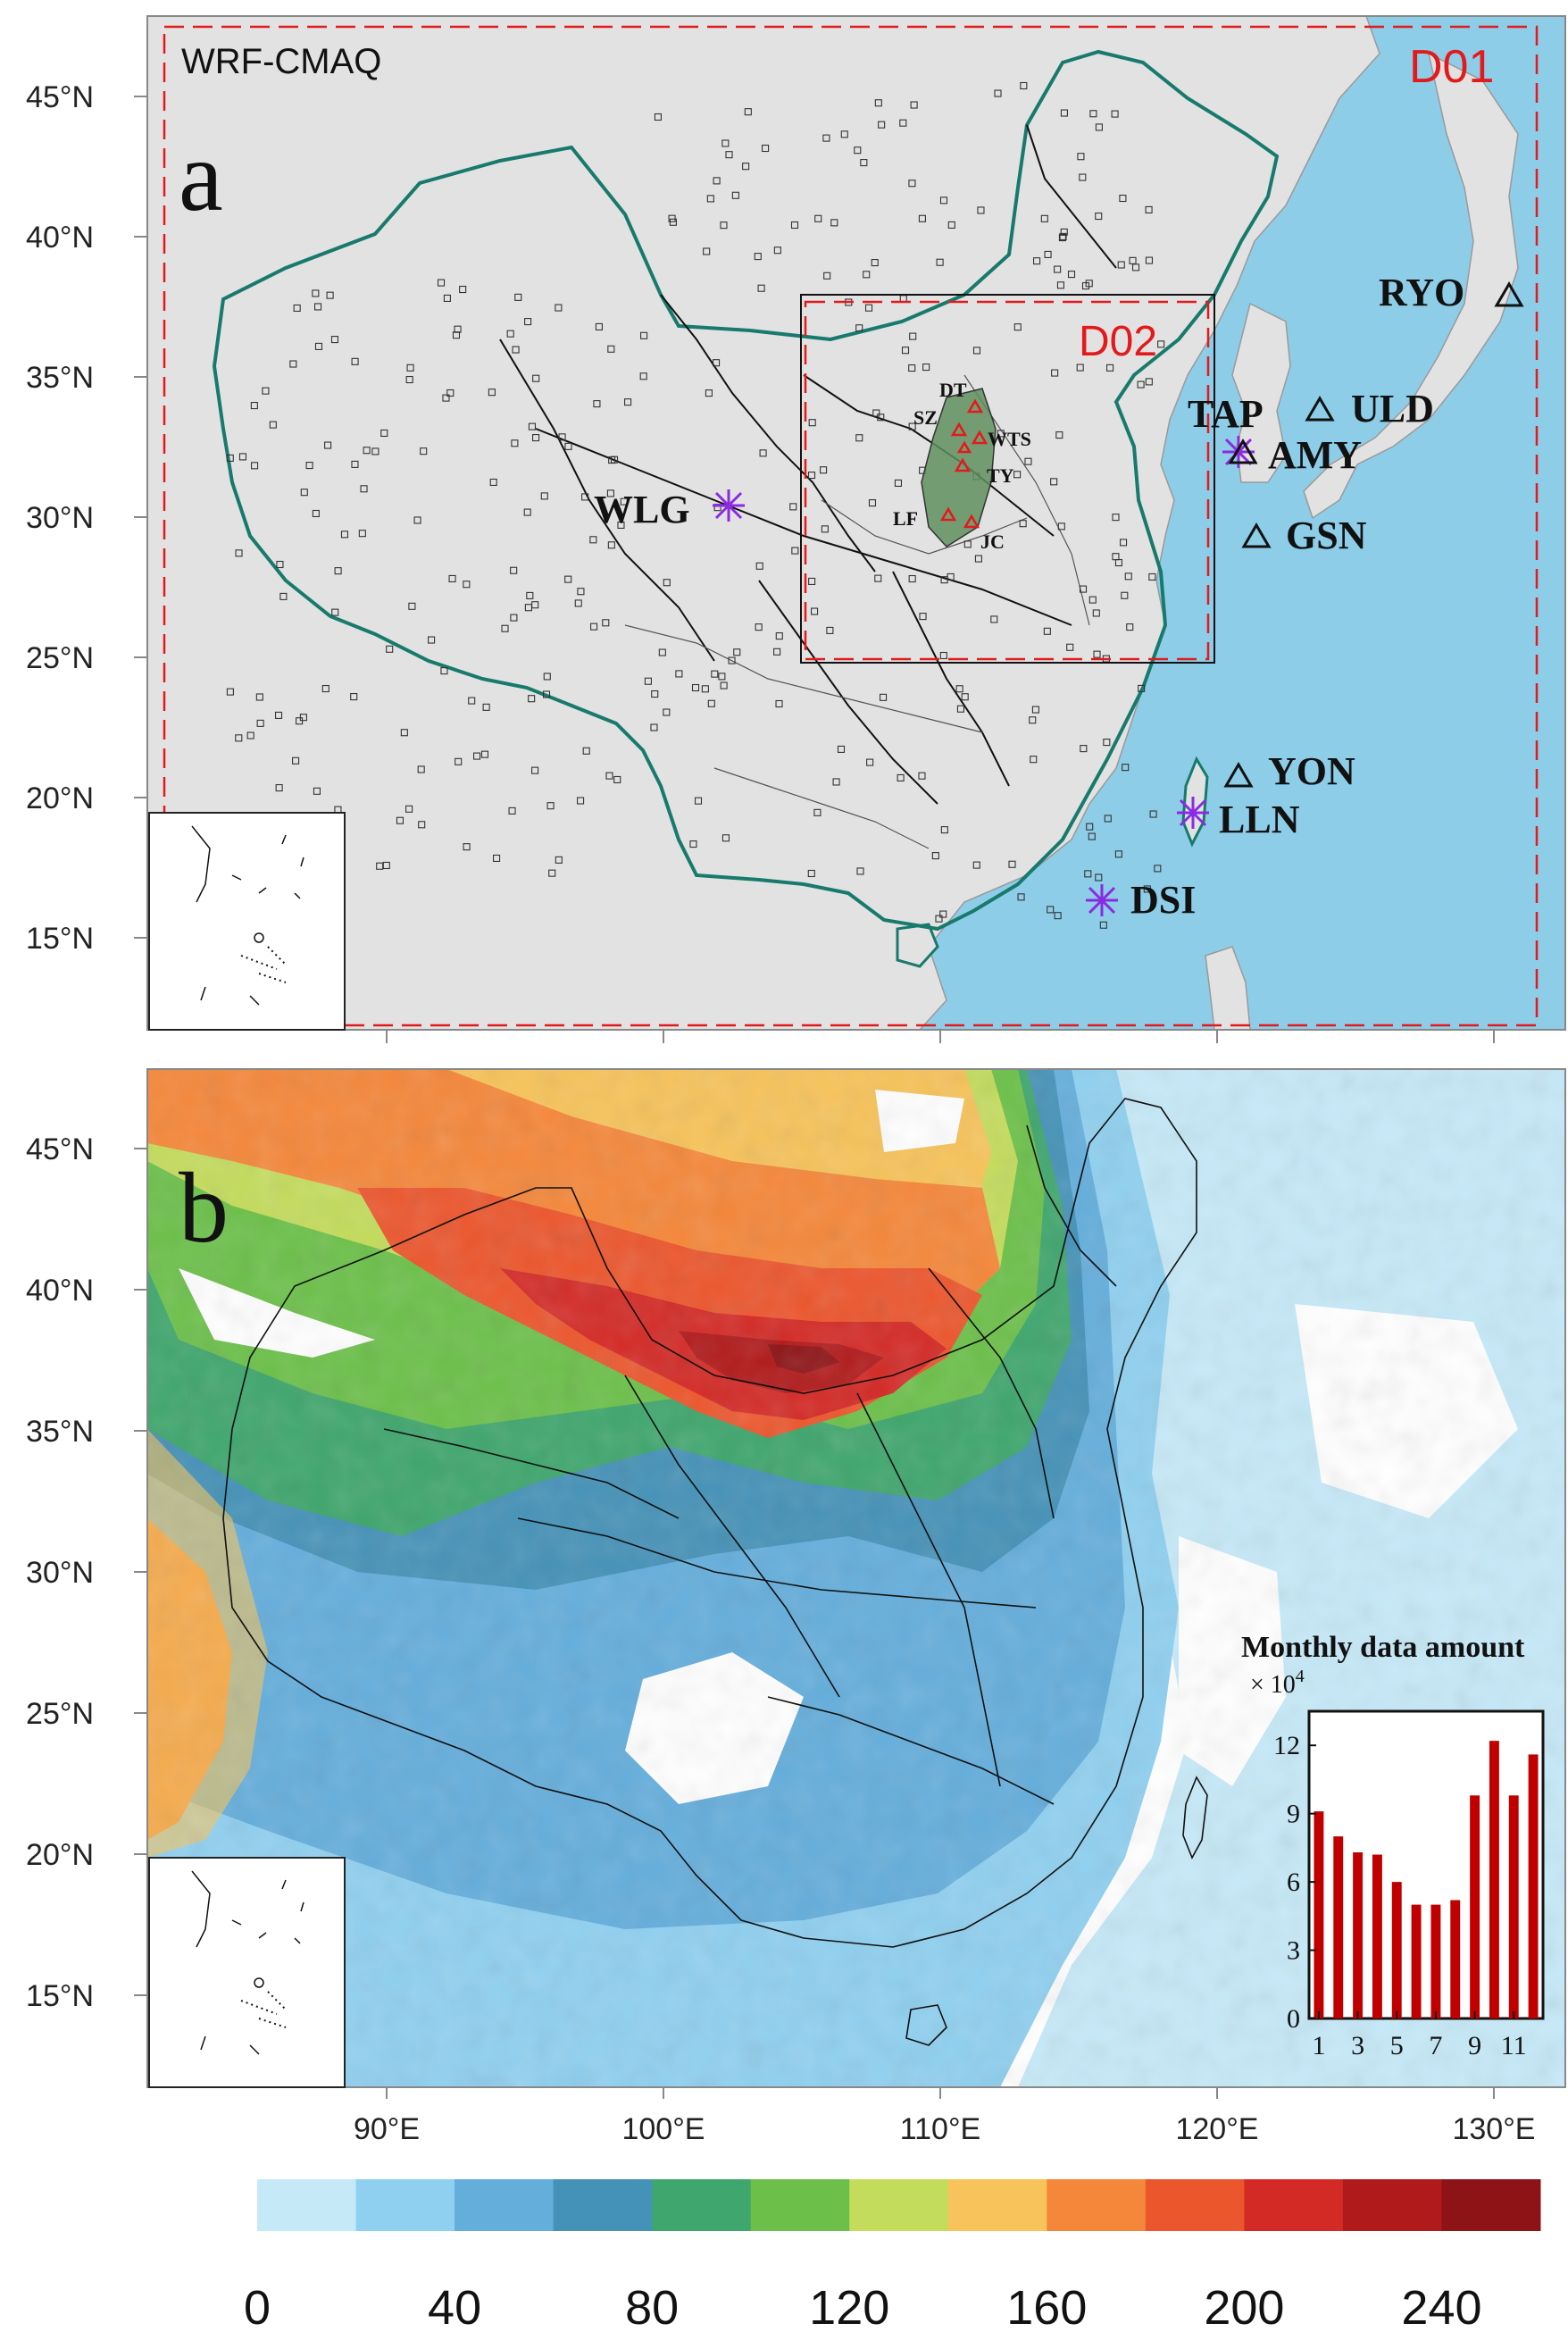 The height and width of the screenshot is (2340, 1568). What do you see at coordinates (729, 505) in the screenshot?
I see `star-marker-wlg` at bounding box center [729, 505].